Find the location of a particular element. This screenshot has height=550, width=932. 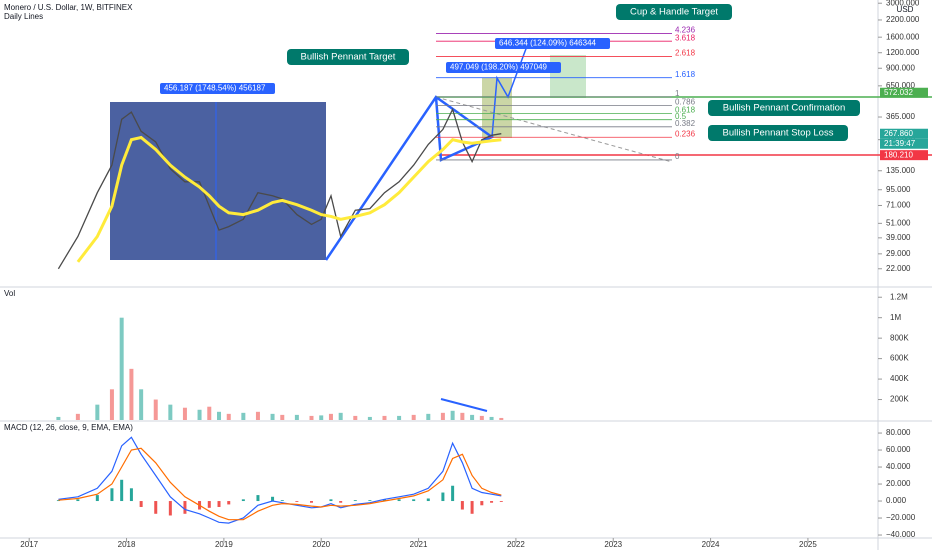

price-label: 572.032 is located at coordinates (898, 92).